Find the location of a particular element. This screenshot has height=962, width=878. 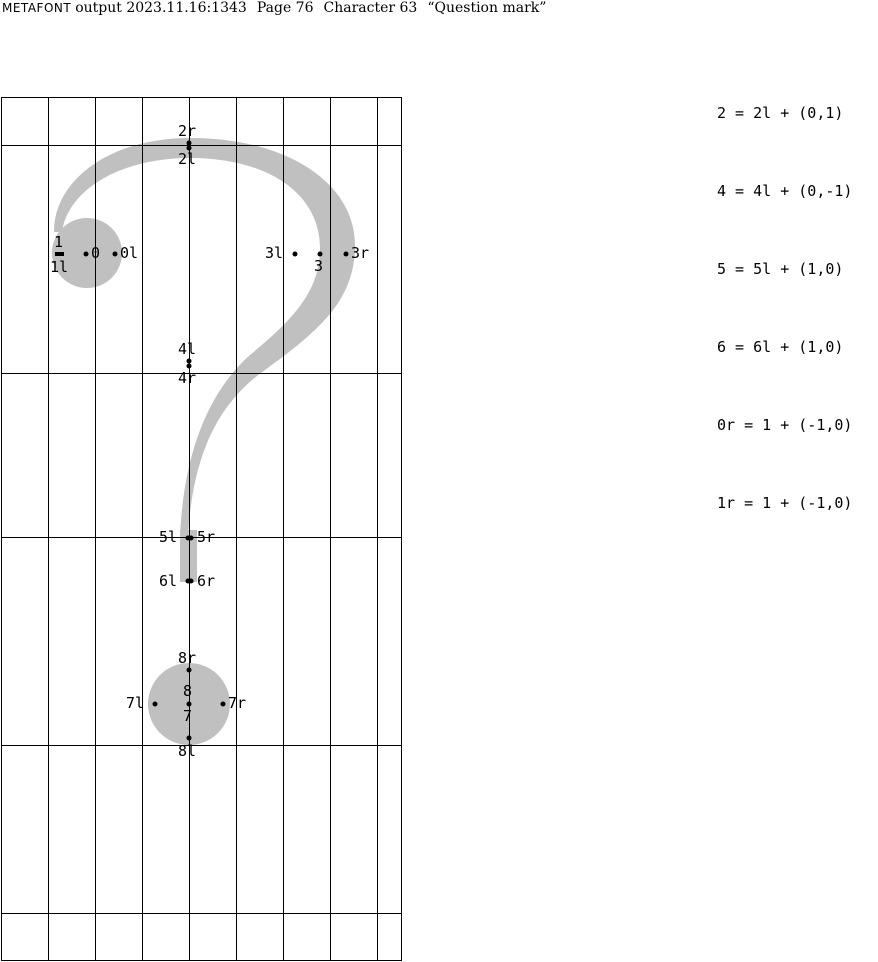

point-label-2r: 2r is located at coordinates (187, 131).